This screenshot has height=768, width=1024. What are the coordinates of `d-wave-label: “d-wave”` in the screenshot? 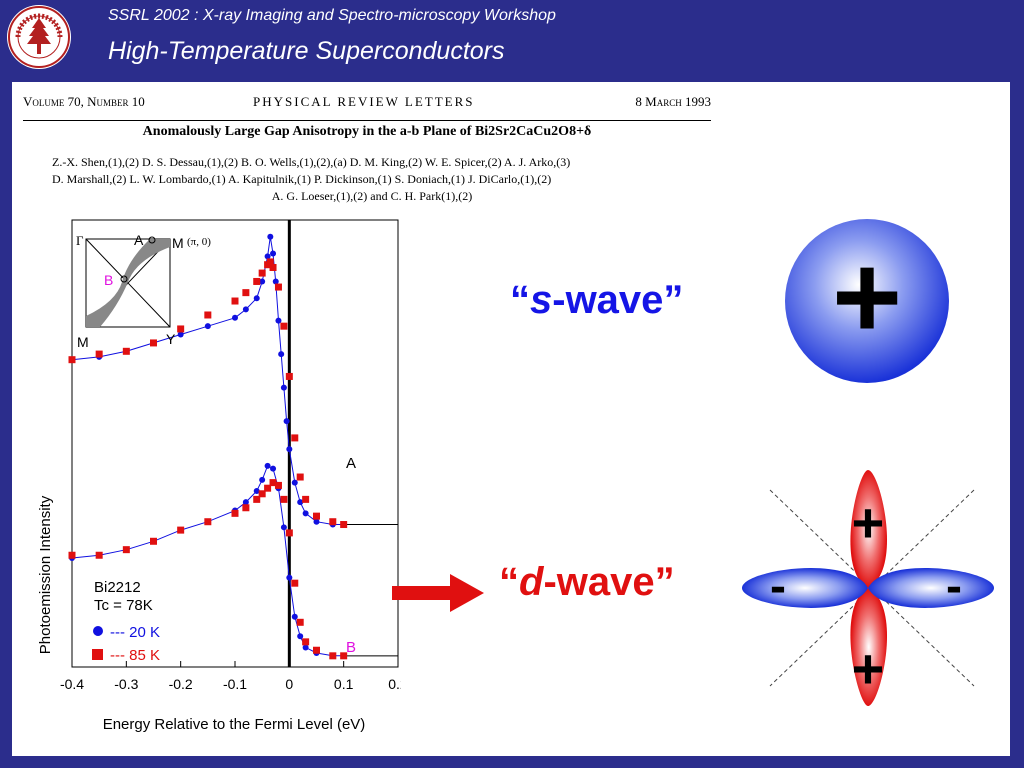 It's located at (587, 582).